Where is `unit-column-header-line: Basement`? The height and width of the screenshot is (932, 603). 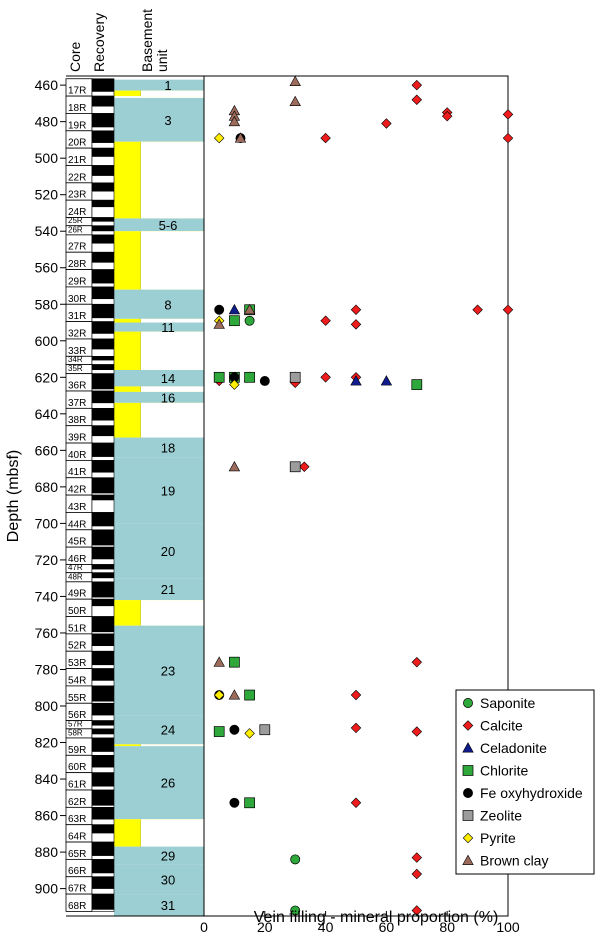
unit-column-header-line: Basement is located at coordinates (147, 40).